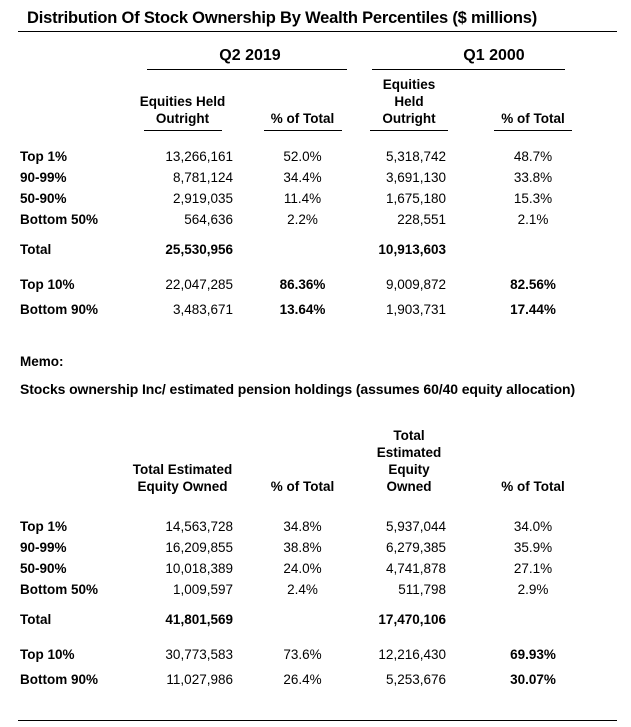 Image resolution: width=631 pixels, height=727 pixels. I want to click on table-row: Top 1% 14,563,728 34.8% 5,937,044 34.0%, so click(286, 526).